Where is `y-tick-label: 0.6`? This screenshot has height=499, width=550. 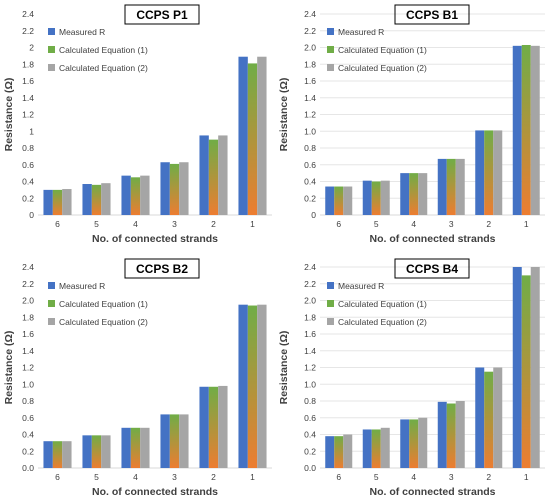
y-tick-label: 0.6 is located at coordinates (310, 418).